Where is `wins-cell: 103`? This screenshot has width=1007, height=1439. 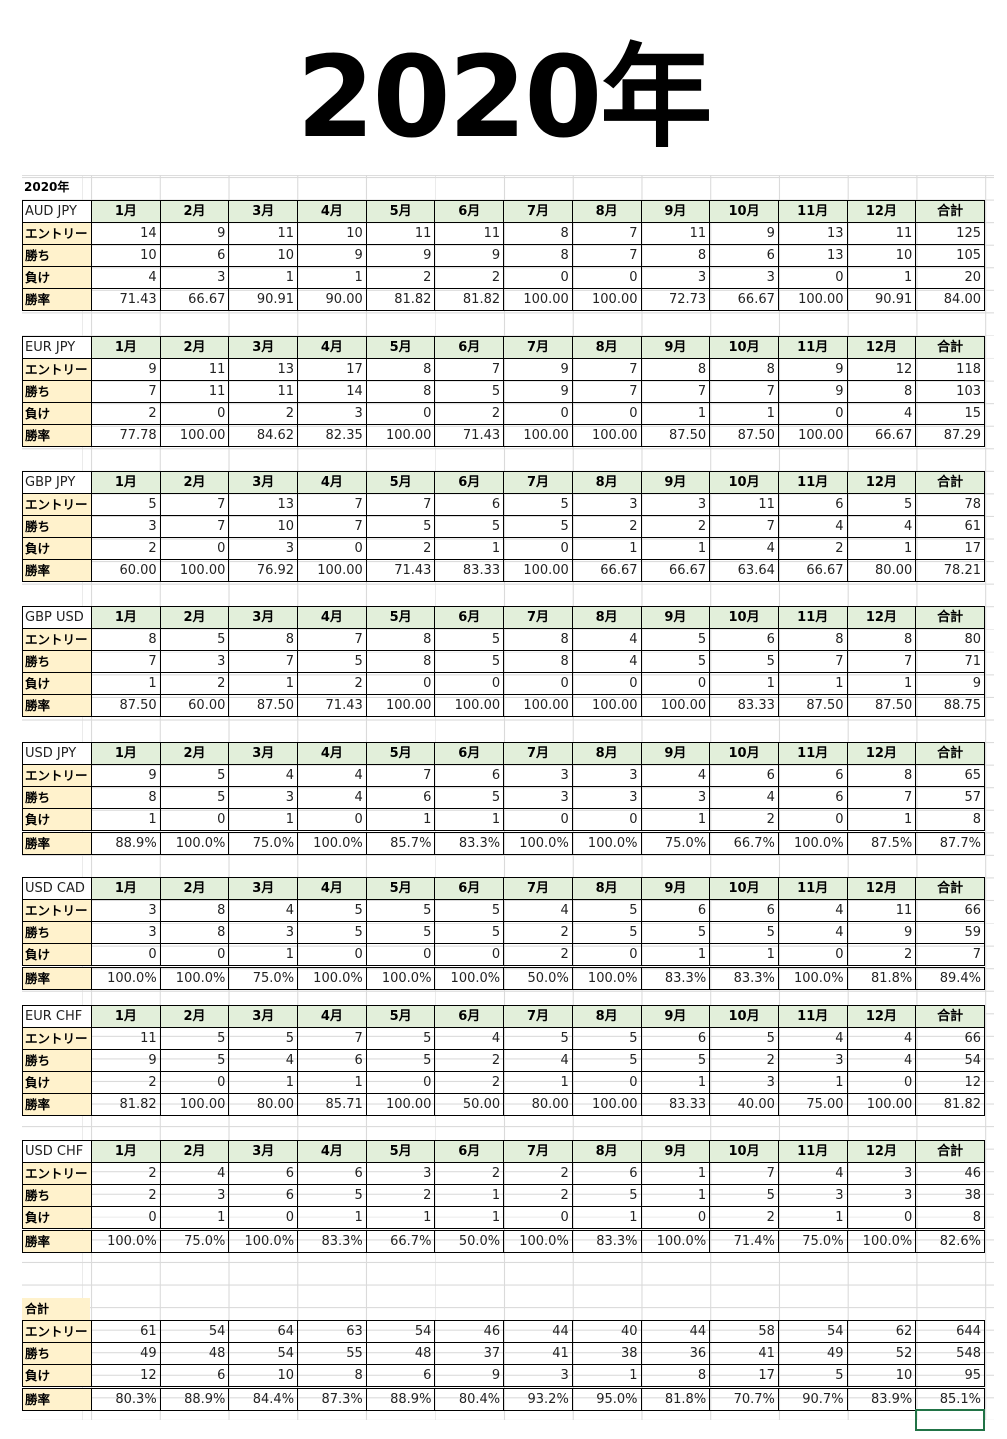
wins-cell: 103 is located at coordinates (950, 391).